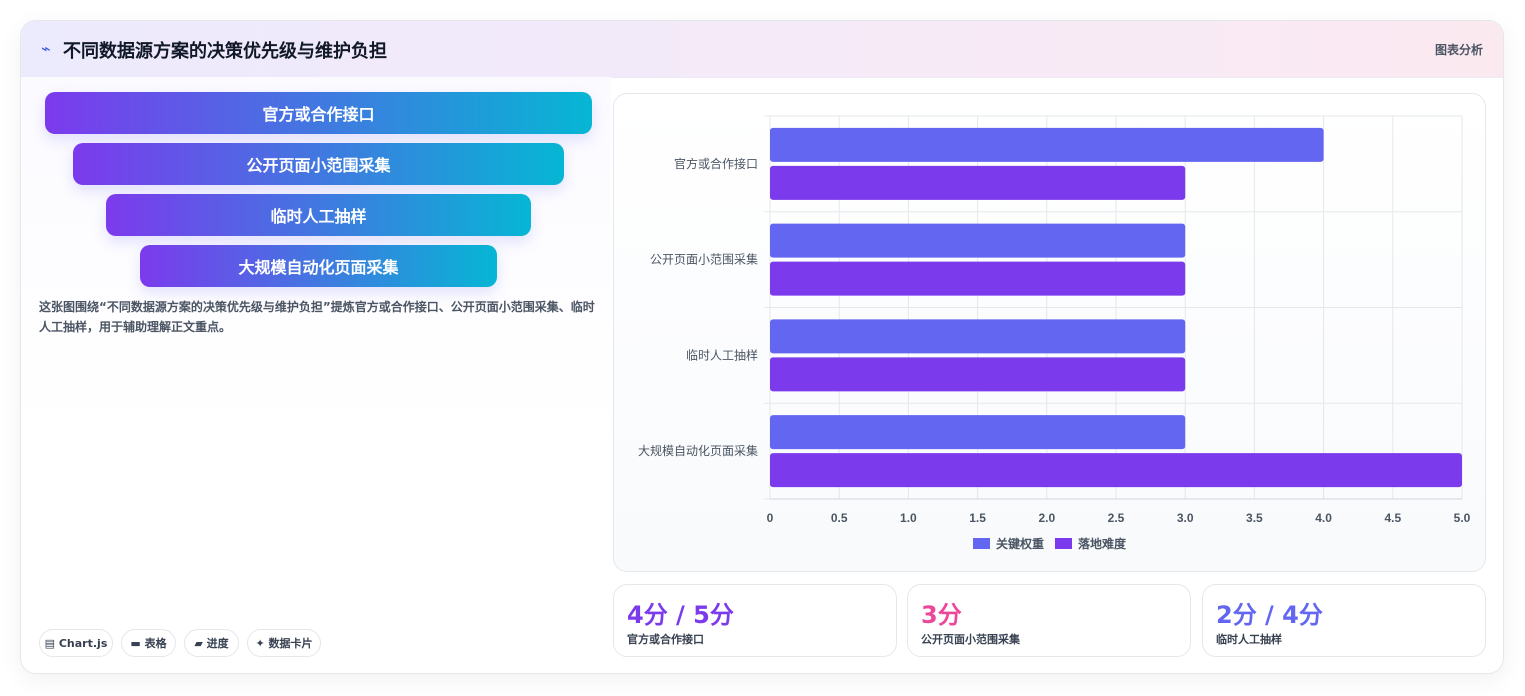 The width and height of the screenshot is (1525, 696). Describe the element at coordinates (680, 615) in the screenshot. I see `stat-value: 4分 / 5分` at that location.